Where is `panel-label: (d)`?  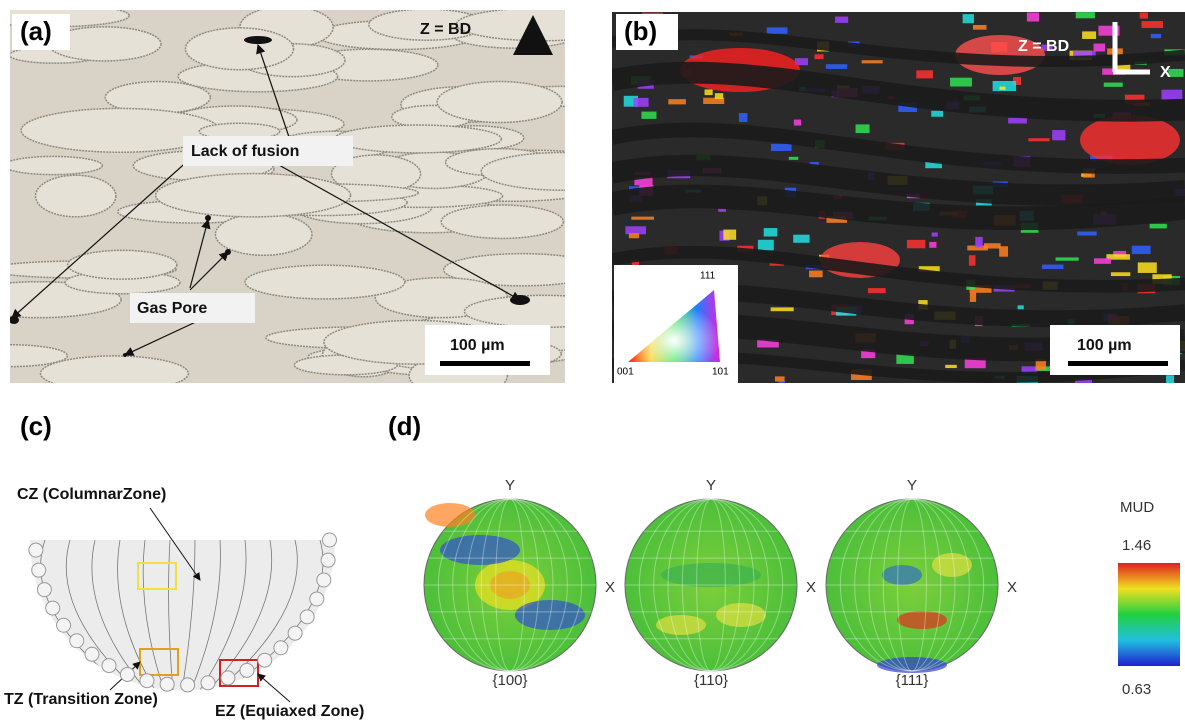 panel-label: (d) is located at coordinates (404, 426).